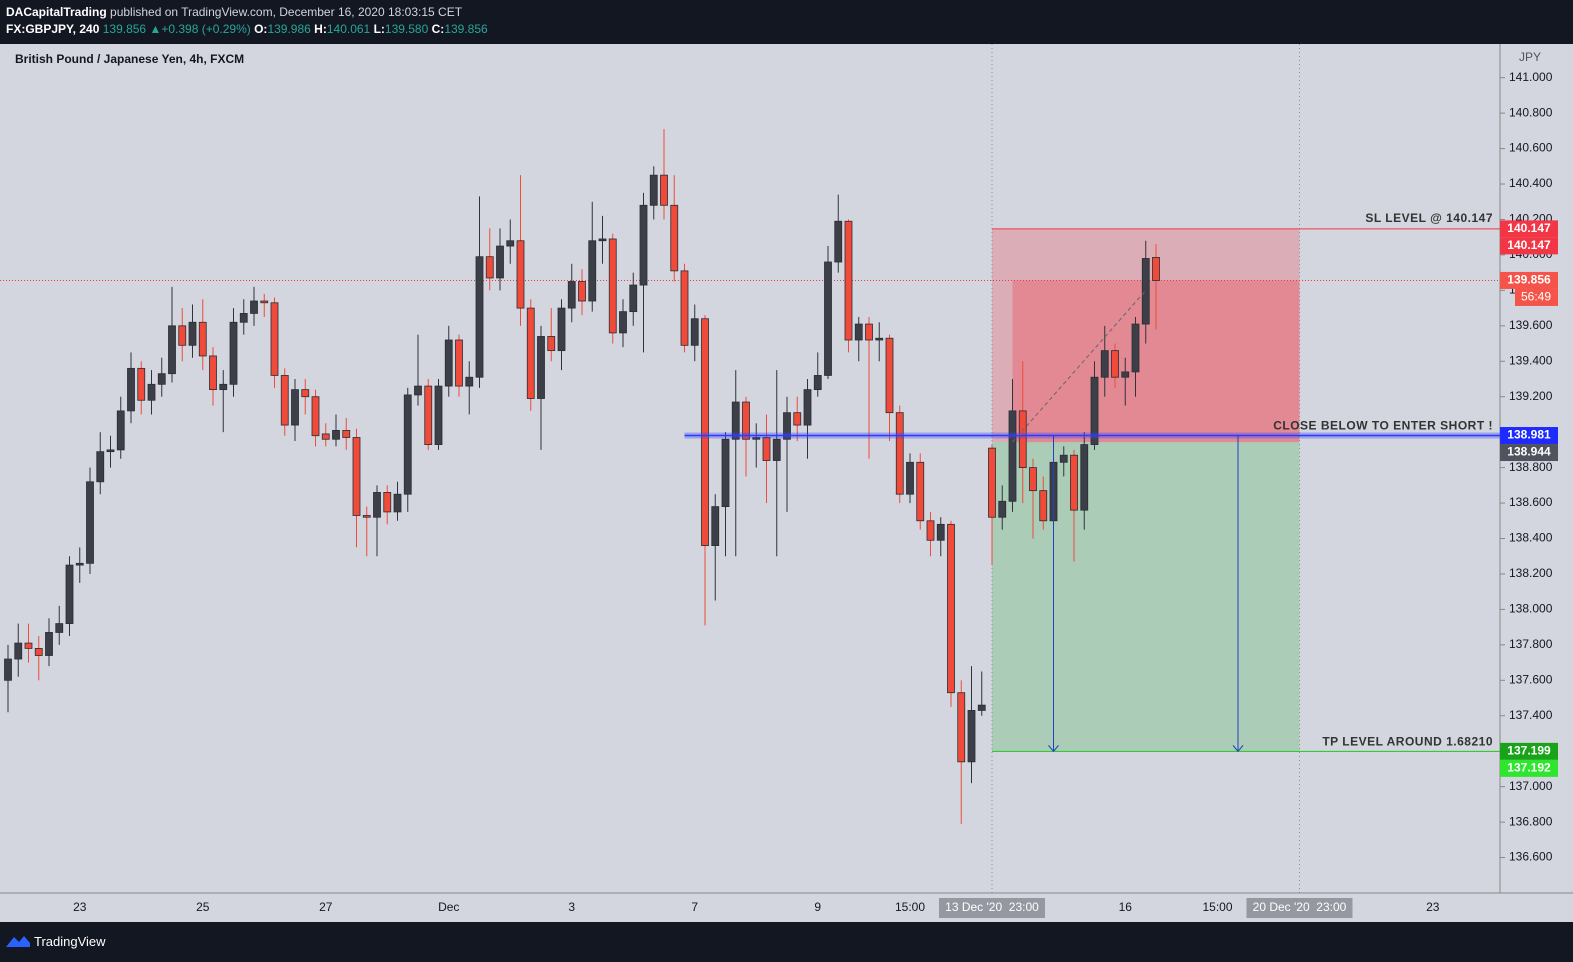 This screenshot has width=1573, height=962. What do you see at coordinates (289, 29) in the screenshot?
I see `o: 139.986` at bounding box center [289, 29].